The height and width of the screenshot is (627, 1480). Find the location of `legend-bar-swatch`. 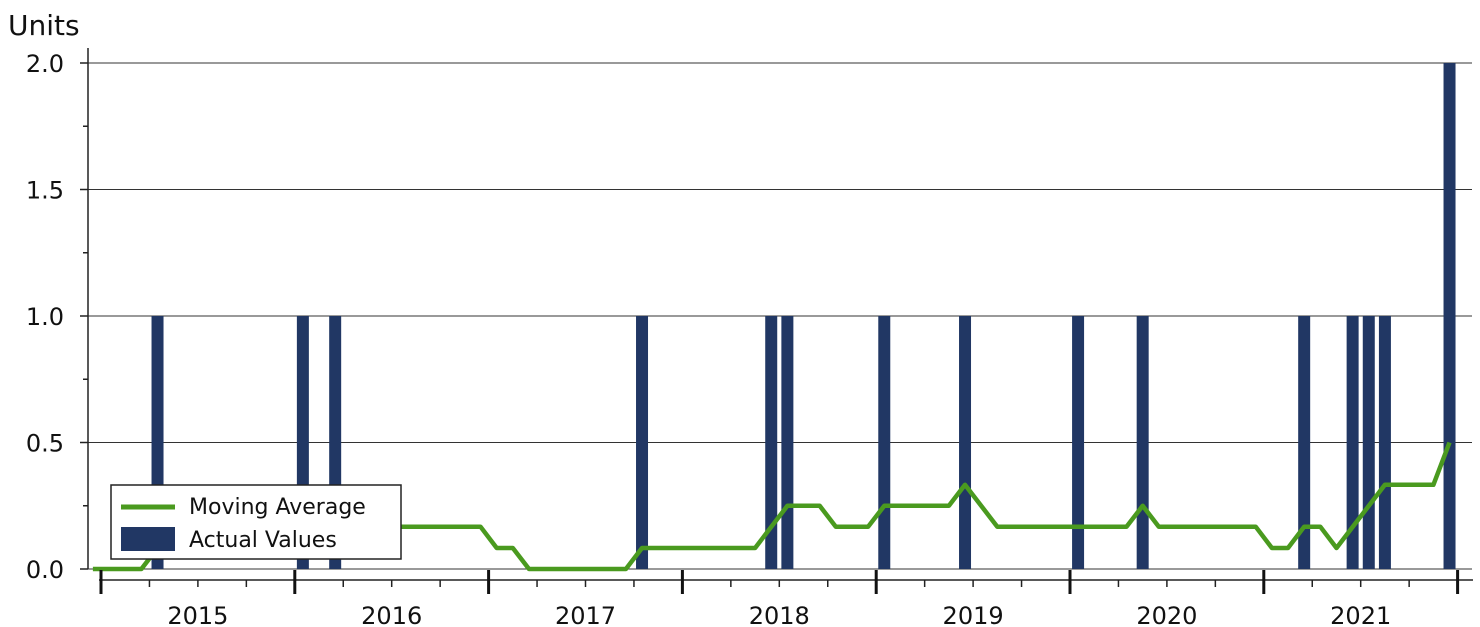

legend-bar-swatch is located at coordinates (148, 539).